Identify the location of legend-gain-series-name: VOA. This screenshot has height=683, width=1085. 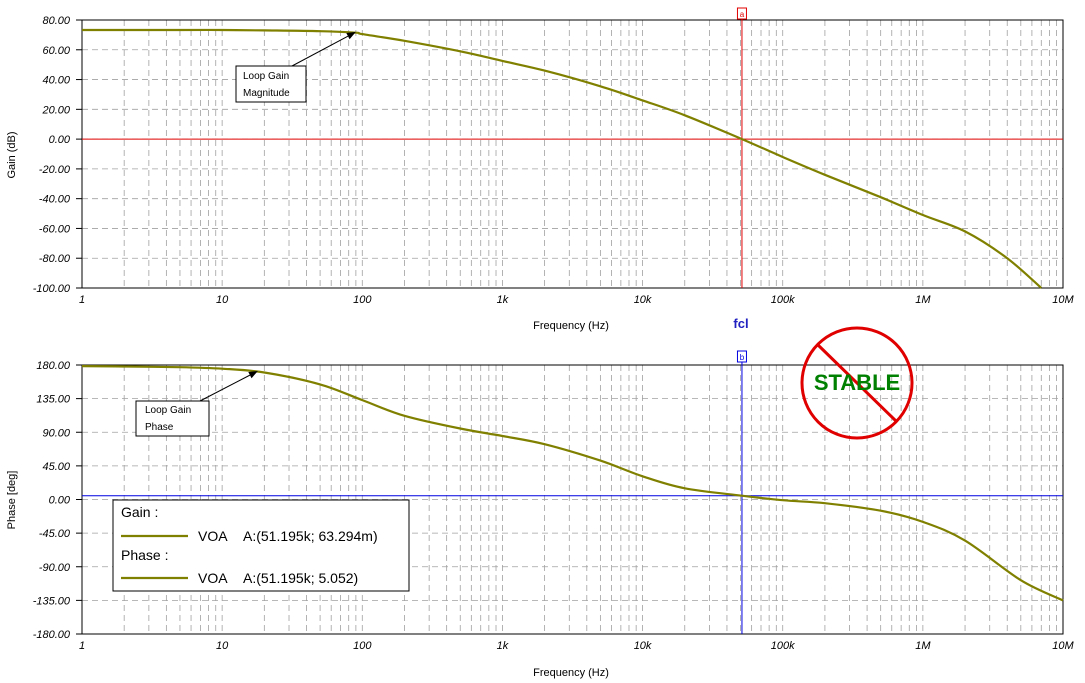
(213, 536).